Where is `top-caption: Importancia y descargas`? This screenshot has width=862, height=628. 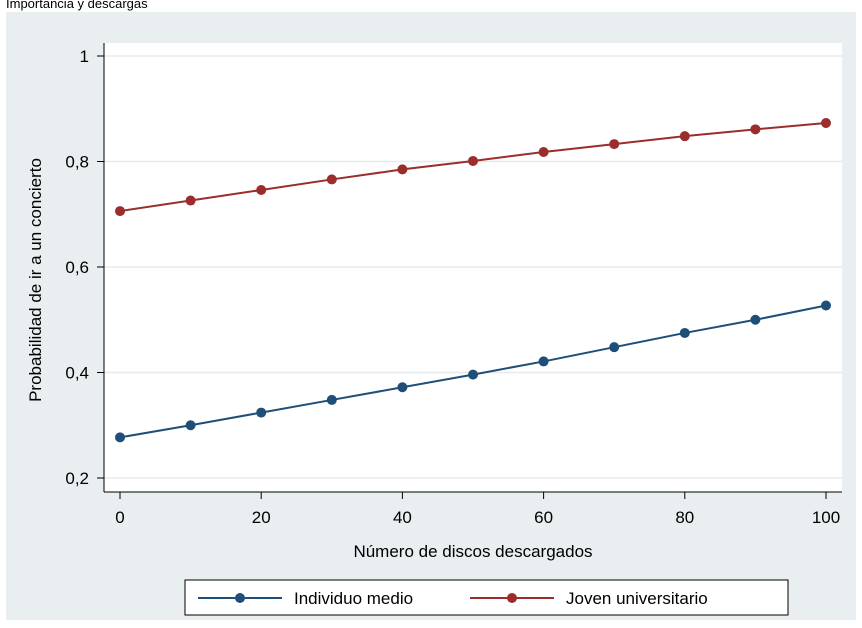
top-caption: Importancia y descargas is located at coordinates (77, 5).